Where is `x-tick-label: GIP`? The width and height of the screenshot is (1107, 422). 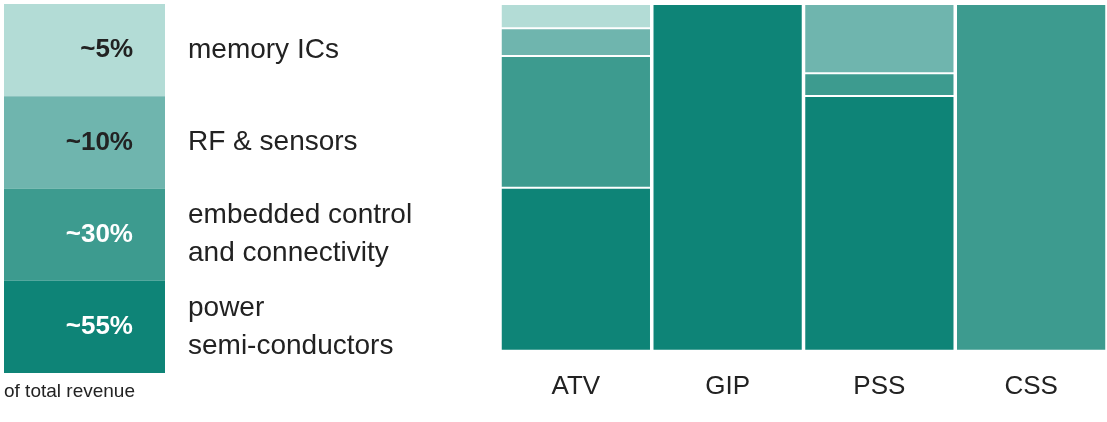 x-tick-label: GIP is located at coordinates (728, 384).